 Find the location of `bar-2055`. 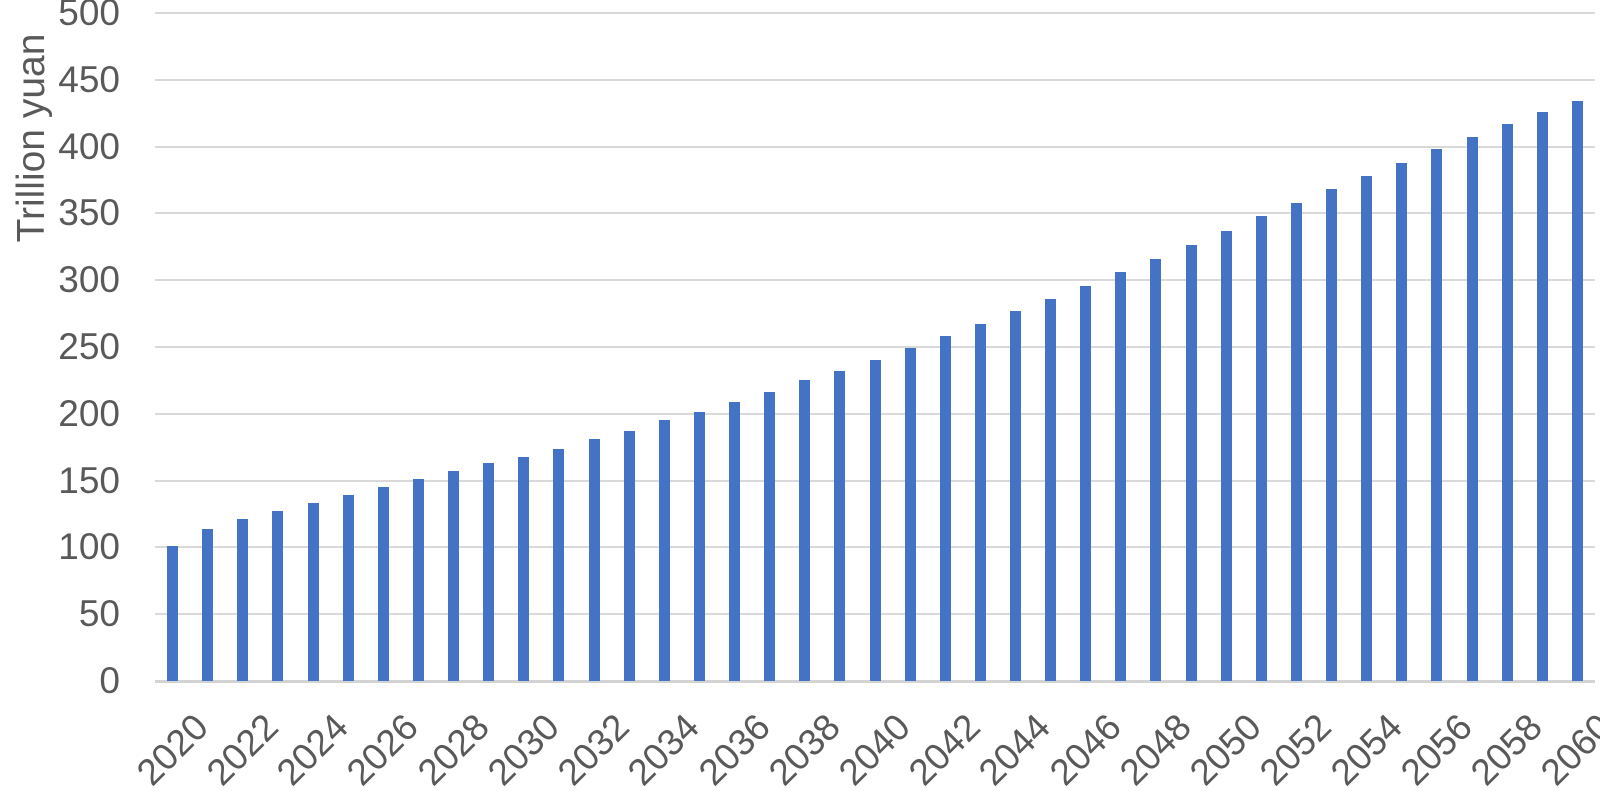

bar-2055 is located at coordinates (1402, 421).